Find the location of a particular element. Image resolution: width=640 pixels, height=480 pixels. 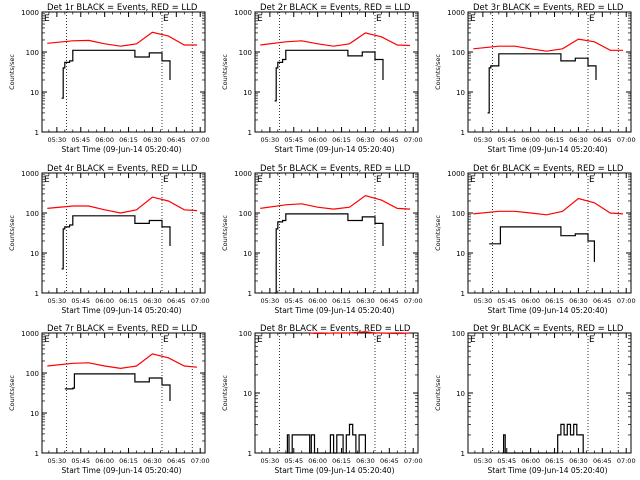

panel-title: Det 9r BLACK = Events, RED = LLD is located at coordinates (548, 329).